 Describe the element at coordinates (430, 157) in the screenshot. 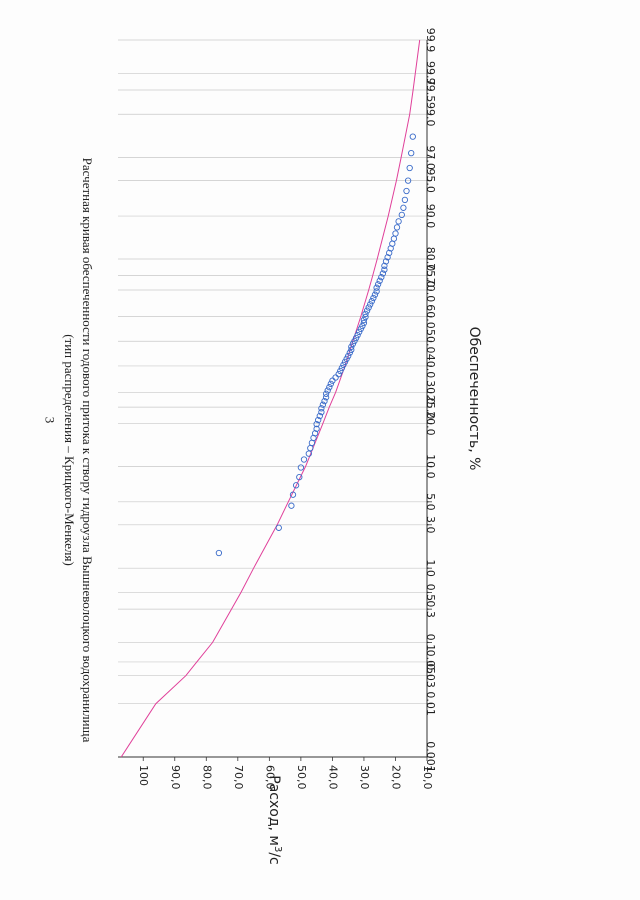

I see `x-tick-label-22: 97.0` at that location.